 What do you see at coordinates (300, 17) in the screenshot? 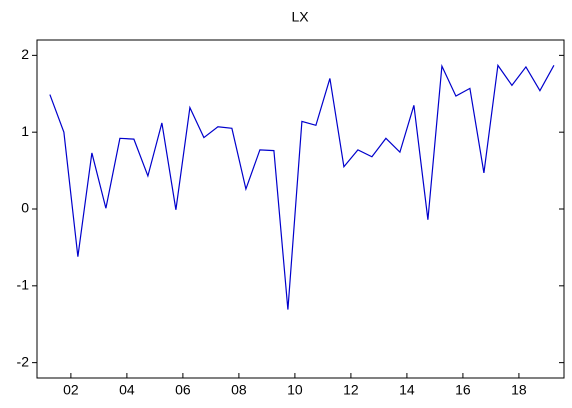
I see `chart-title: LX` at bounding box center [300, 17].